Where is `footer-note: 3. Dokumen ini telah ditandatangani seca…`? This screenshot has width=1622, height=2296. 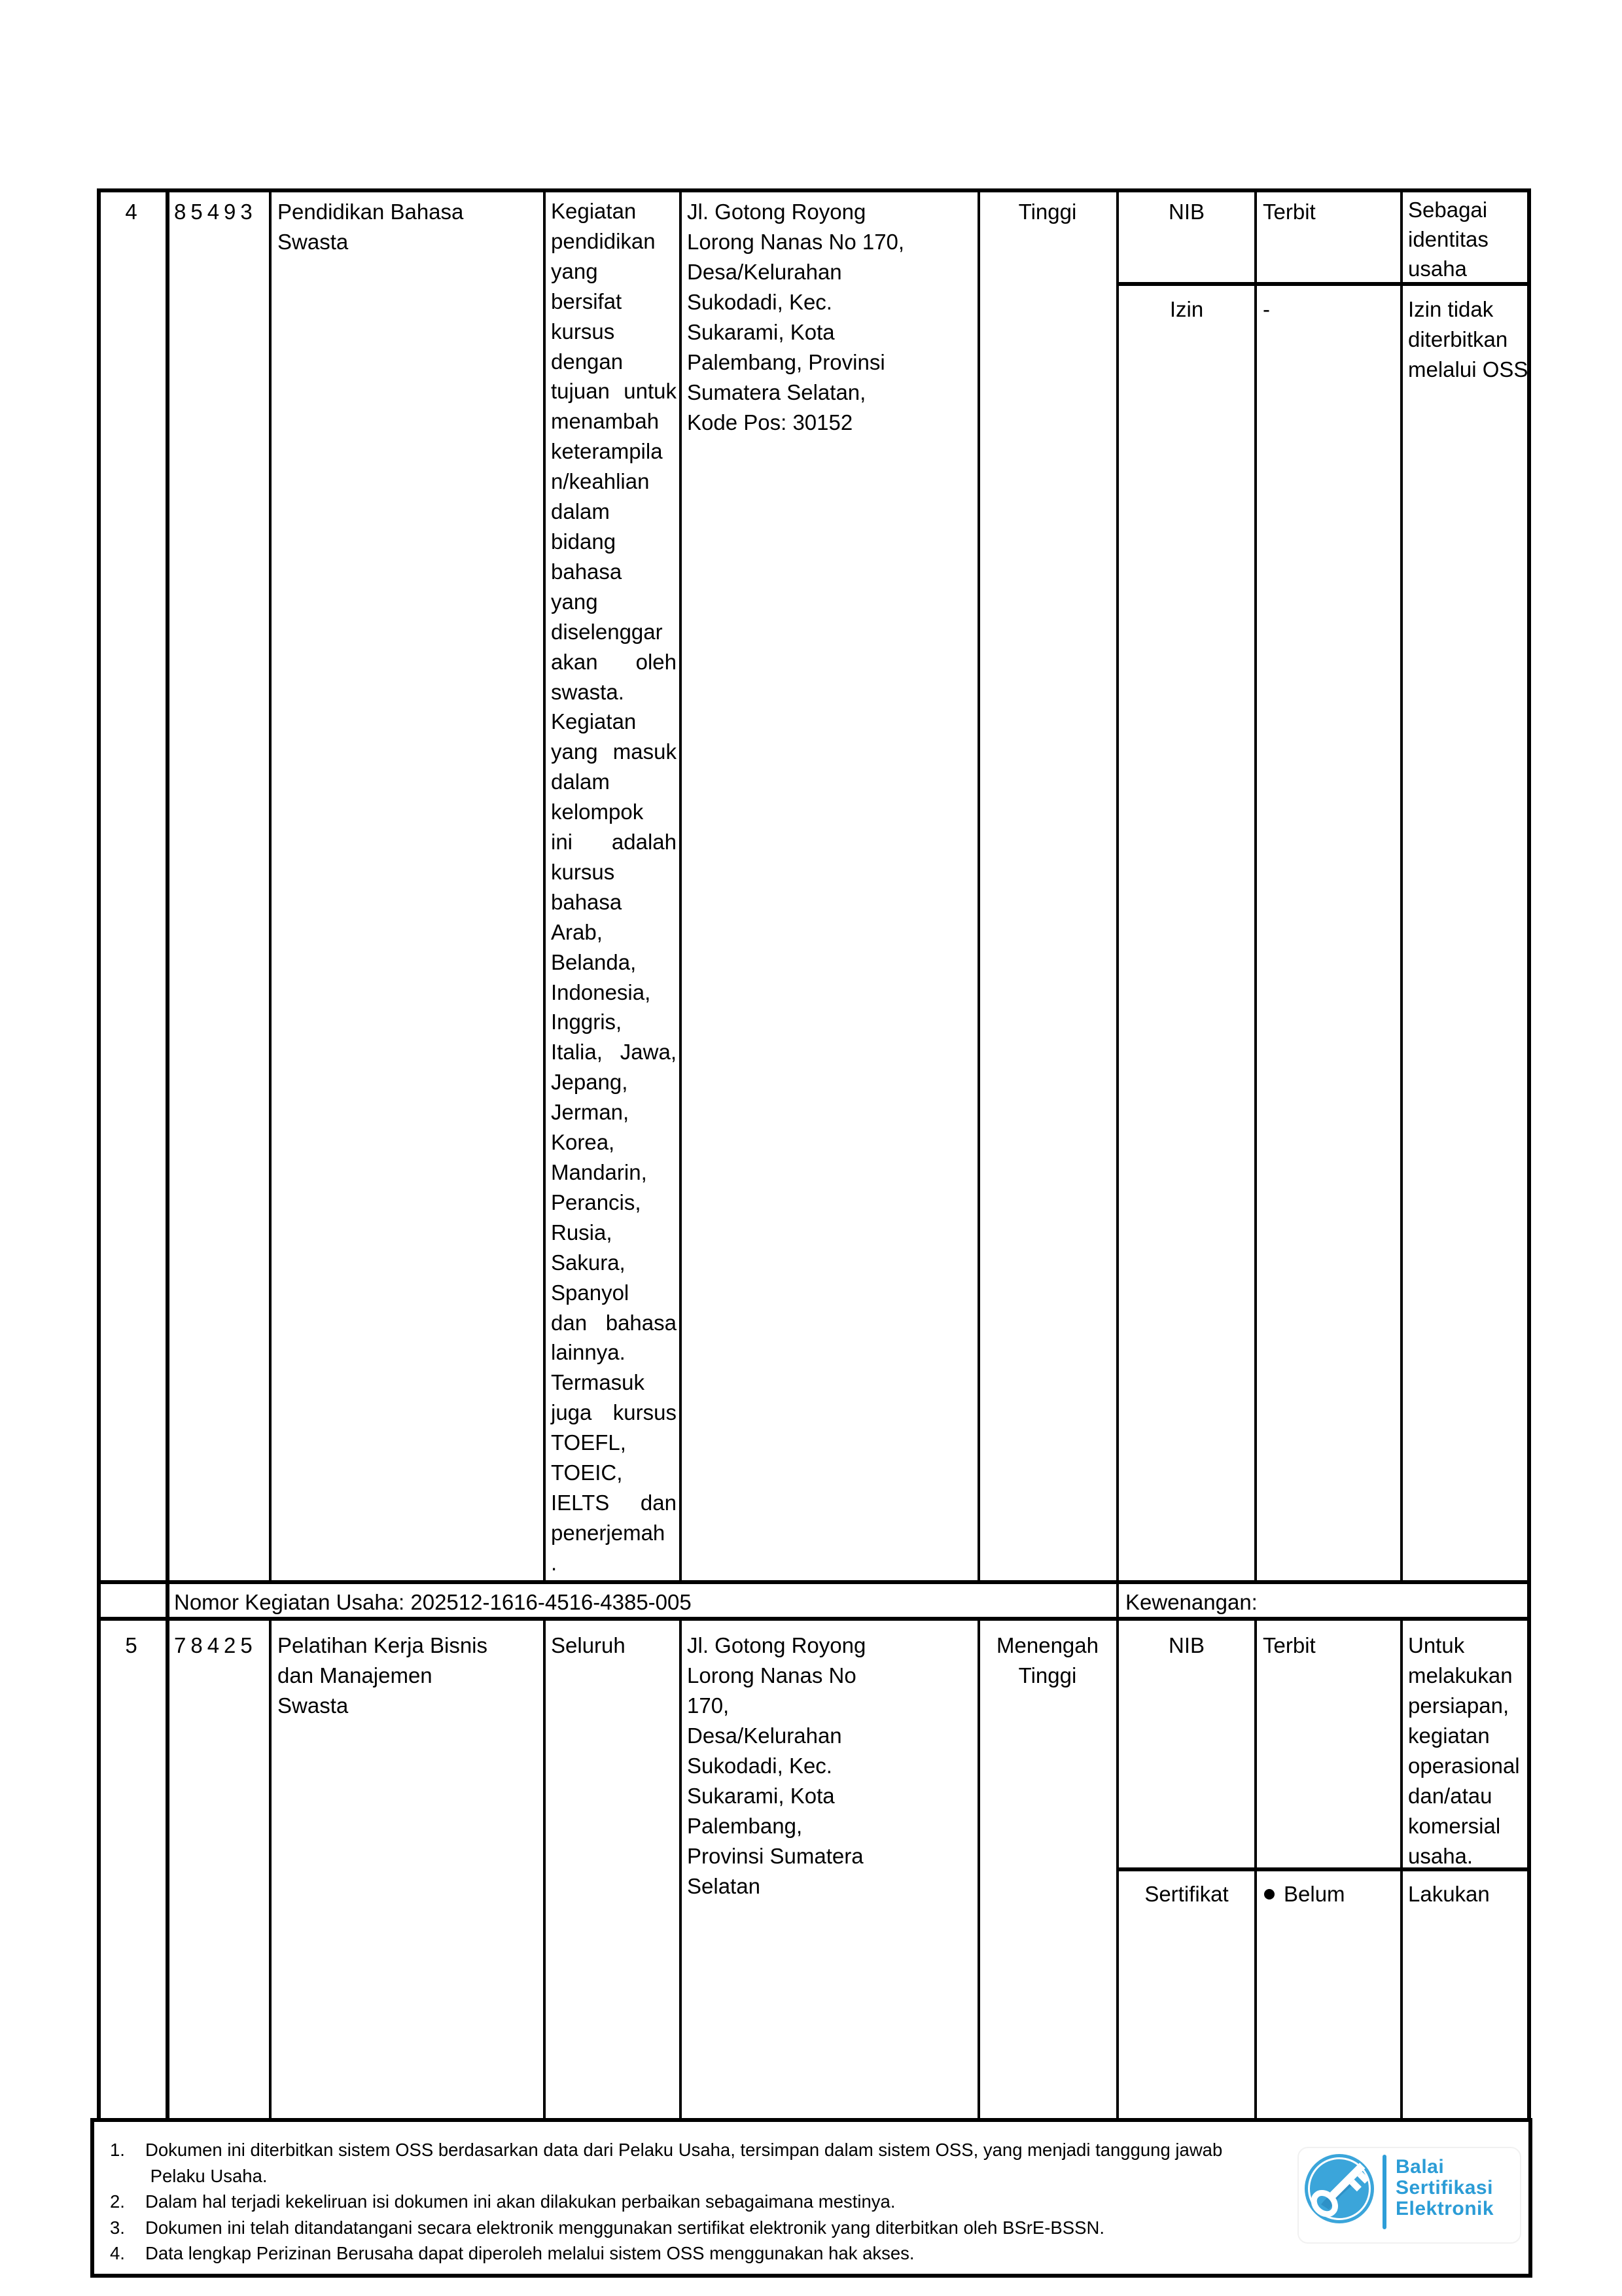 footer-note: 3. Dokumen ini telah ditandatangani seca… is located at coordinates (695, 2228).